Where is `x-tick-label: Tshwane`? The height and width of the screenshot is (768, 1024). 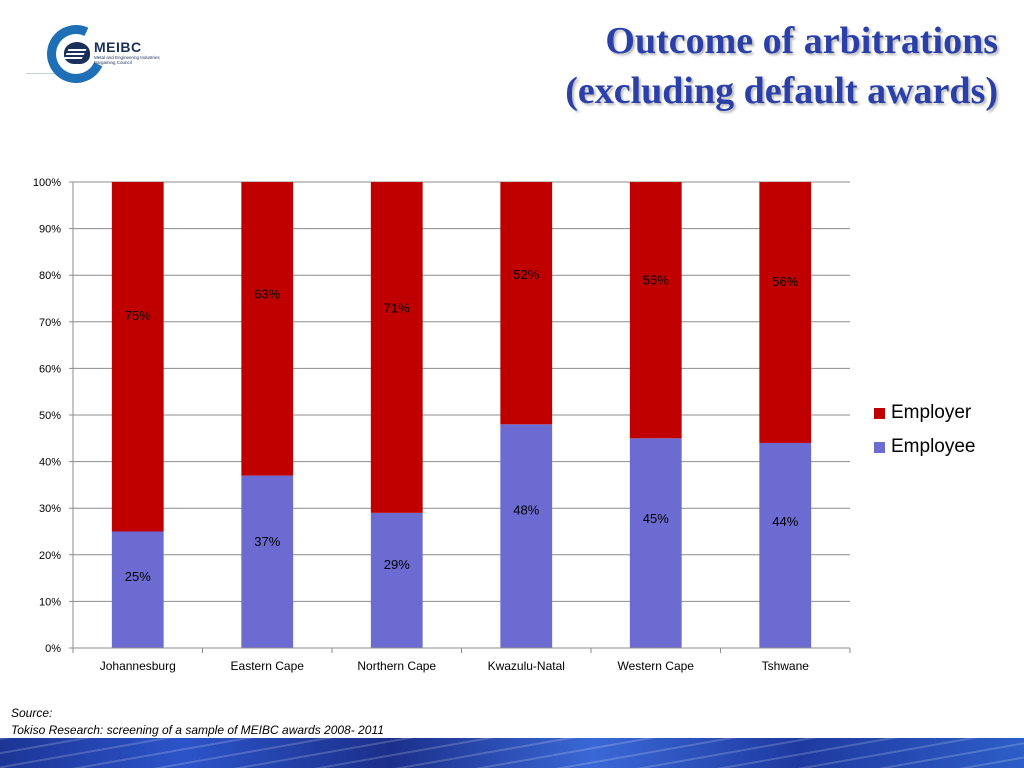
x-tick-label: Tshwane is located at coordinates (786, 666).